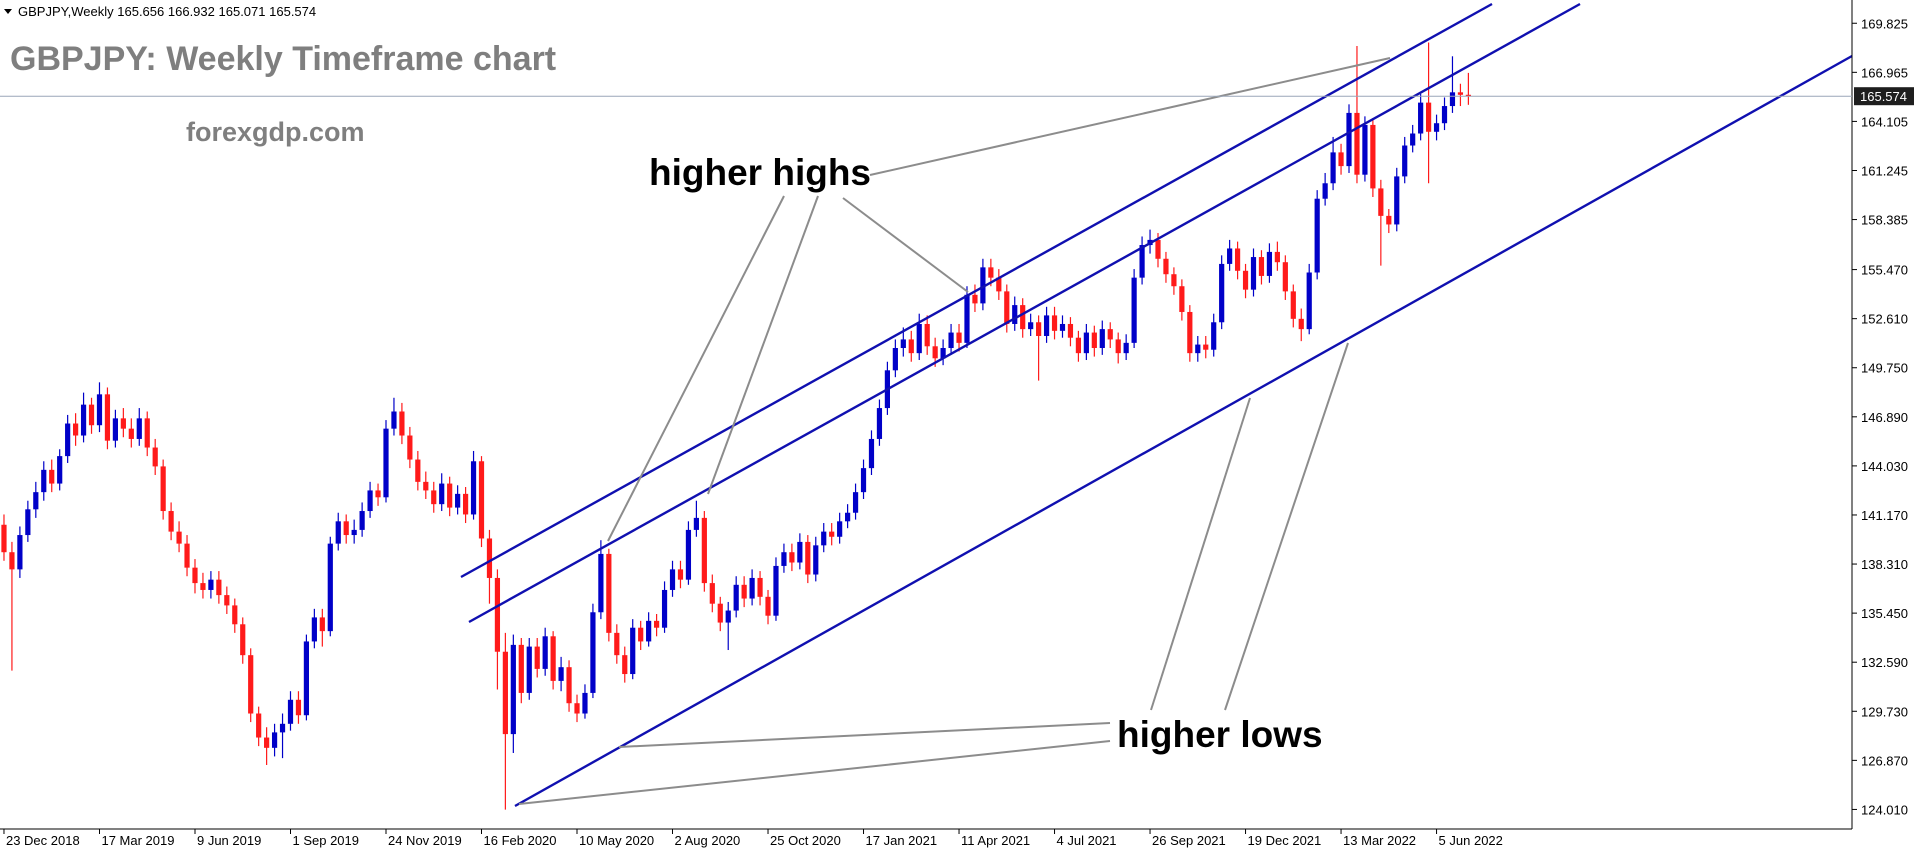  What do you see at coordinates (8, 11) in the screenshot?
I see `menu-arrow` at bounding box center [8, 11].